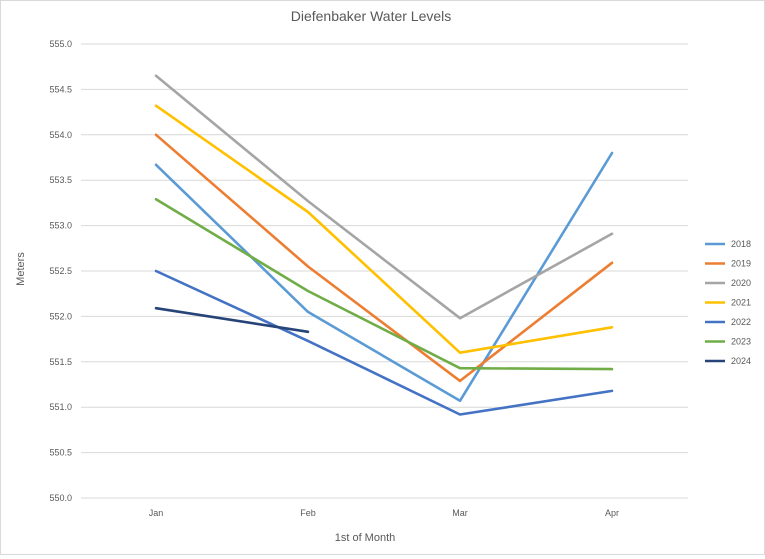 This screenshot has height=559, width=765. I want to click on legend-label: 2019, so click(741, 264).